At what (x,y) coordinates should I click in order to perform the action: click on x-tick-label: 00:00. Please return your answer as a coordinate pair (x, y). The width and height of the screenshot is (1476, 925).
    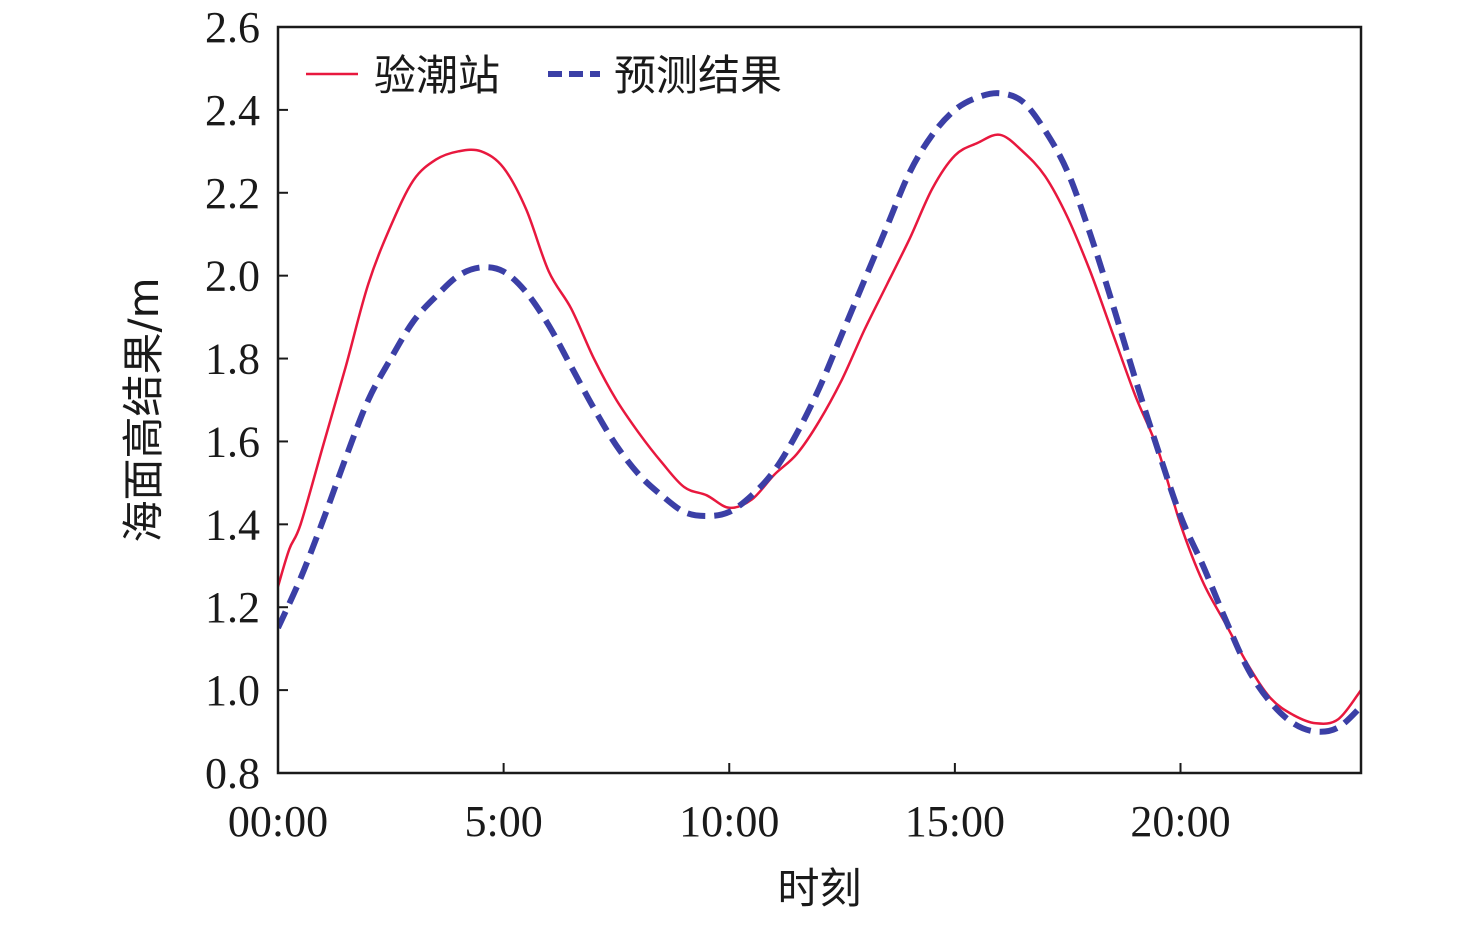
    Looking at the image, I should click on (278, 821).